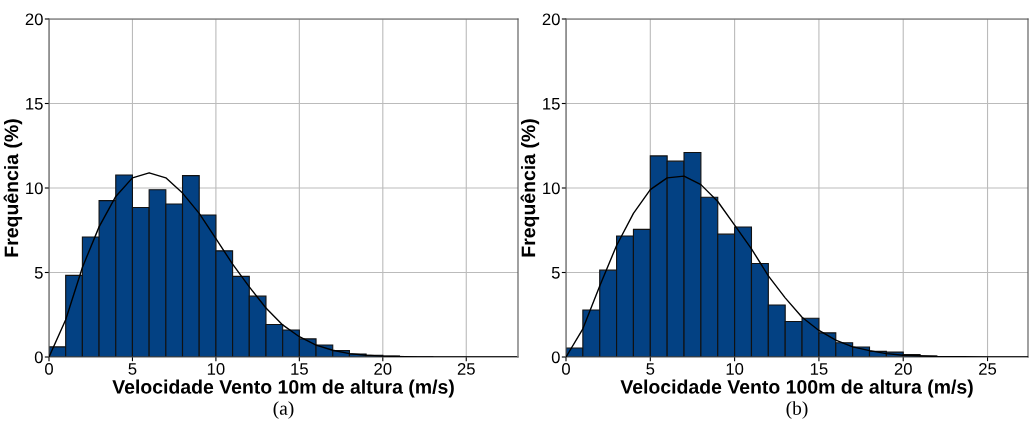 The height and width of the screenshot is (446, 1029). What do you see at coordinates (283, 410) in the screenshot?
I see `text: (a)` at bounding box center [283, 410].